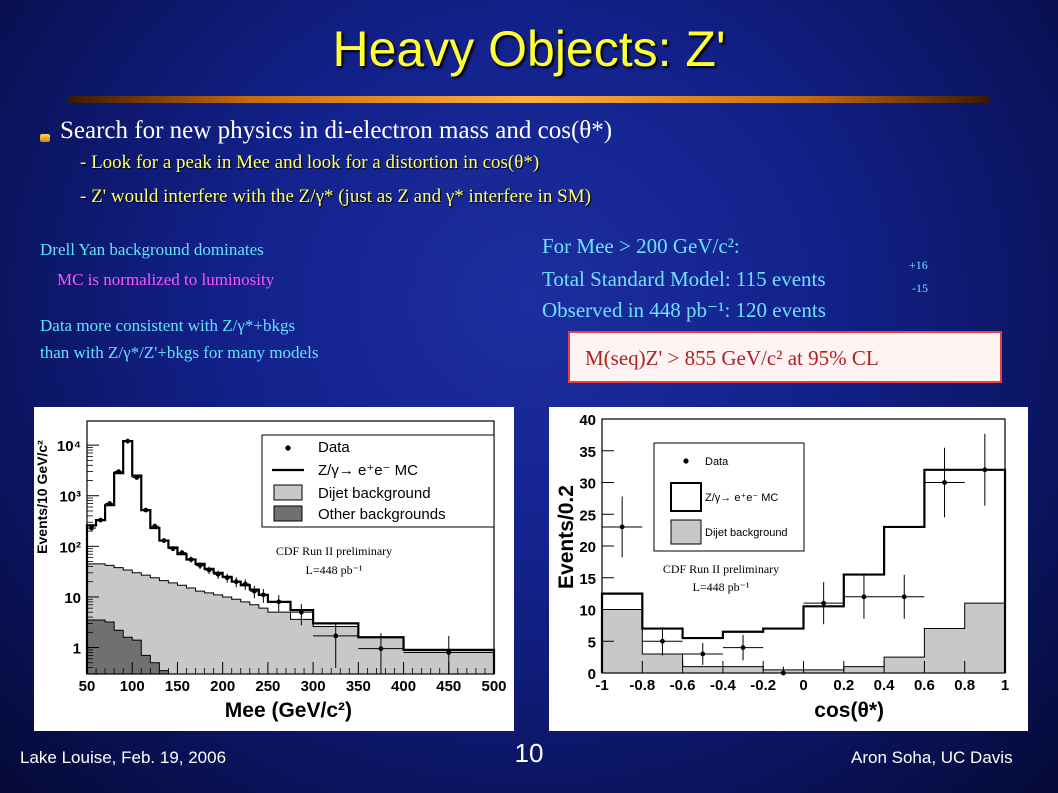 The width and height of the screenshot is (1058, 793). What do you see at coordinates (601, 685) in the screenshot?
I see `x-tick-label: -1` at bounding box center [601, 685].